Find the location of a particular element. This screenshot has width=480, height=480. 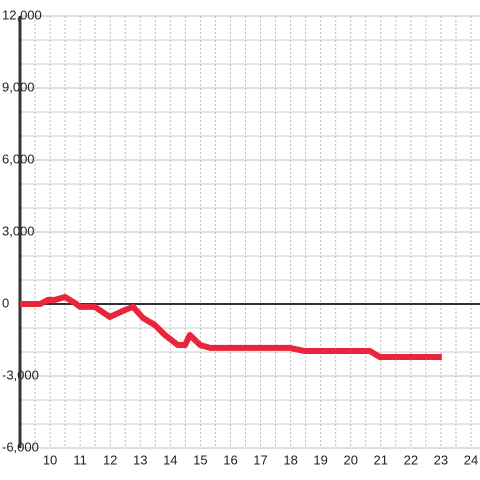

x-tick-label: 23 is located at coordinates (441, 459).